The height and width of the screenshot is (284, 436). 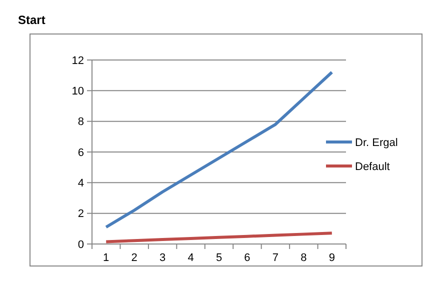 What do you see at coordinates (81, 244) in the screenshot?
I see `y-tick-label: 0` at bounding box center [81, 244].